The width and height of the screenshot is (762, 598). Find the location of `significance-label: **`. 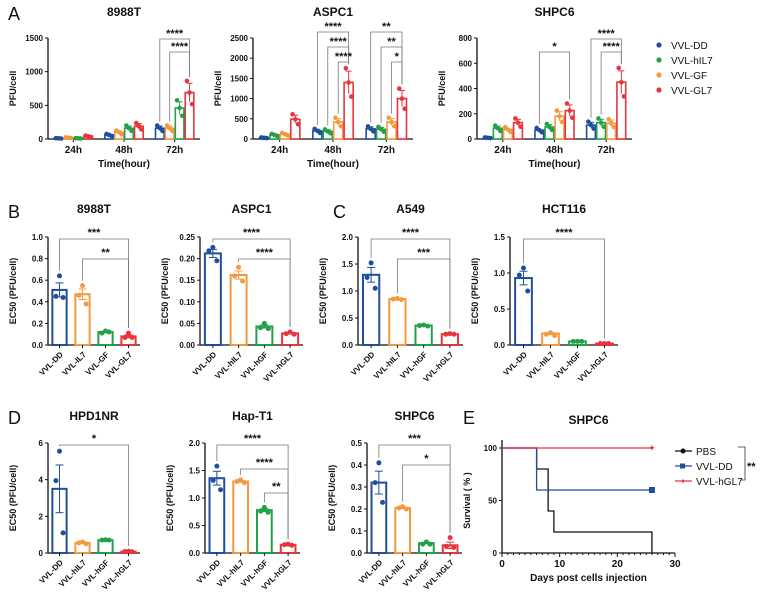

significance-label: ** is located at coordinates (751, 467).